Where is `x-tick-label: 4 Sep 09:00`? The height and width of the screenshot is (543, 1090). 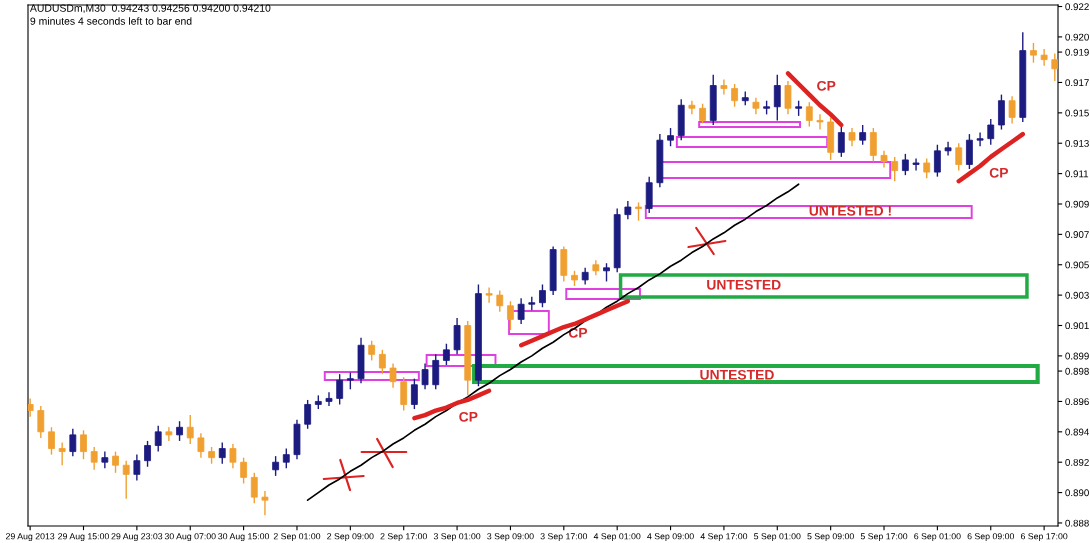
x-tick-label: 4 Sep 09:00 is located at coordinates (670, 537).